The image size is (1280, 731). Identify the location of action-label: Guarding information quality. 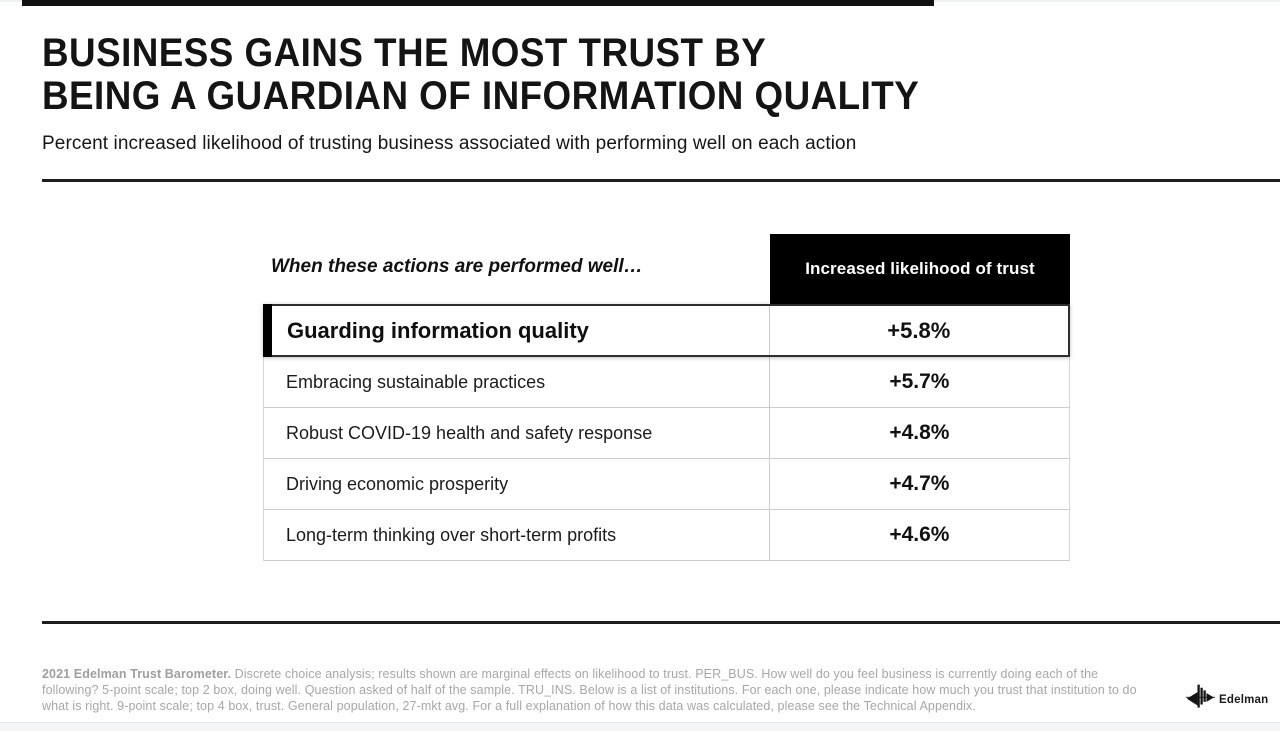
(517, 330).